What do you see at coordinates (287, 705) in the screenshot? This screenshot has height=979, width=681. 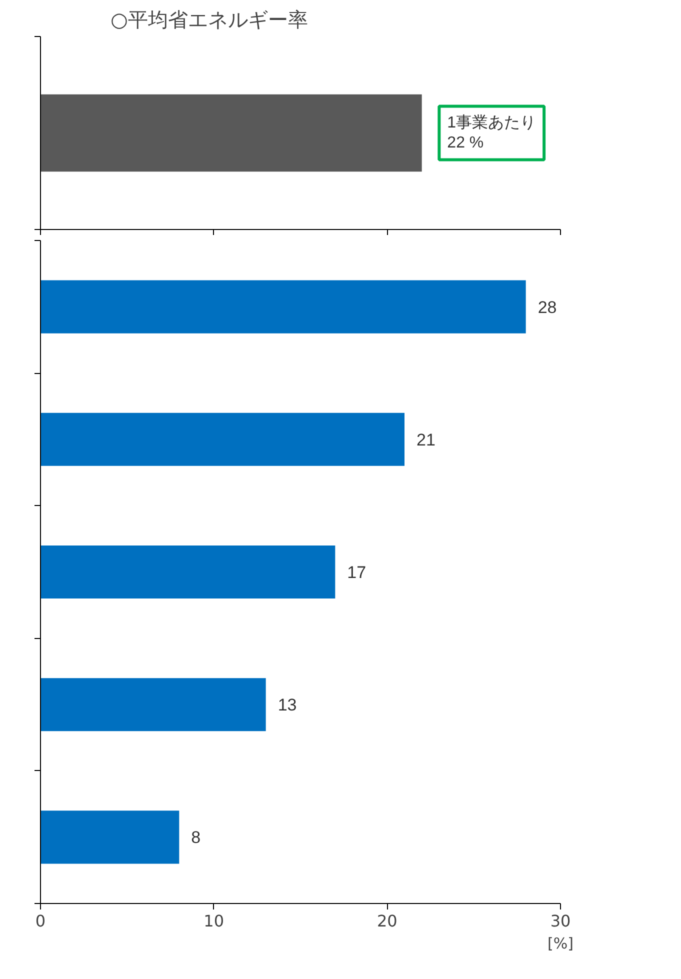 I see `data-label: 13` at bounding box center [287, 705].